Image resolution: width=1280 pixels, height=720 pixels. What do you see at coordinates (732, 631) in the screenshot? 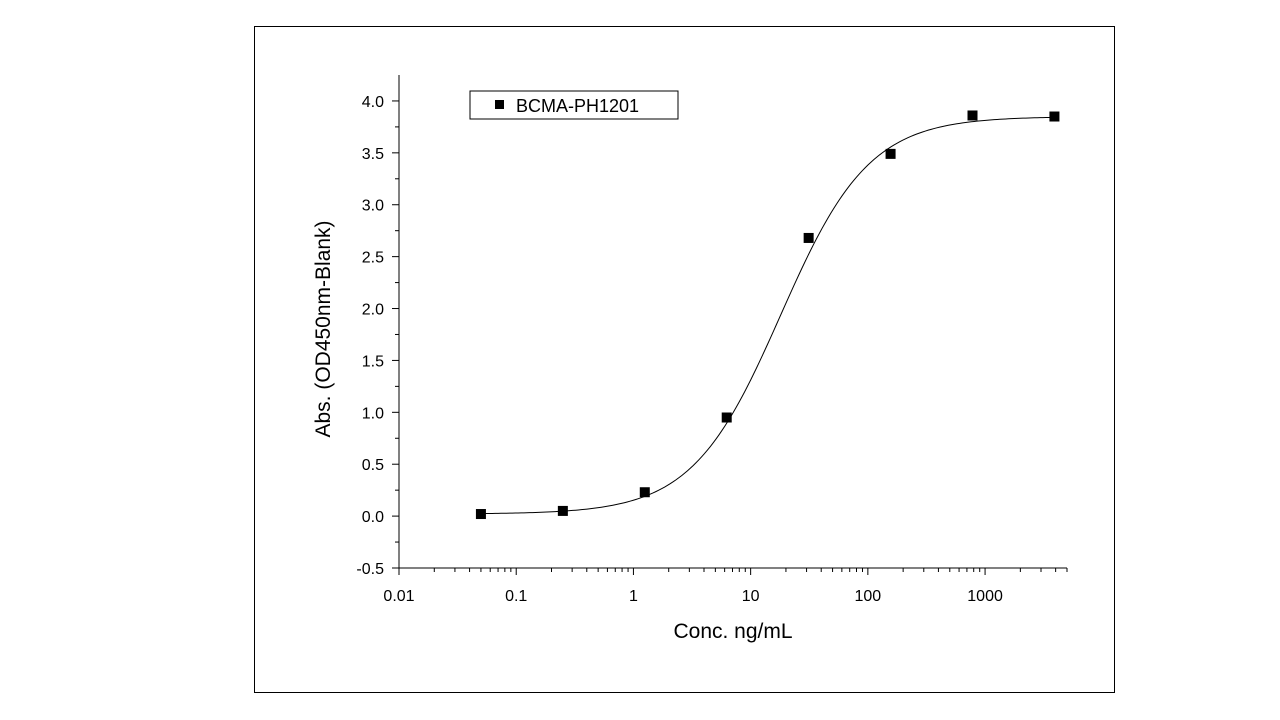
I see `x-axis-label: Conc. ng/mL` at bounding box center [732, 631].